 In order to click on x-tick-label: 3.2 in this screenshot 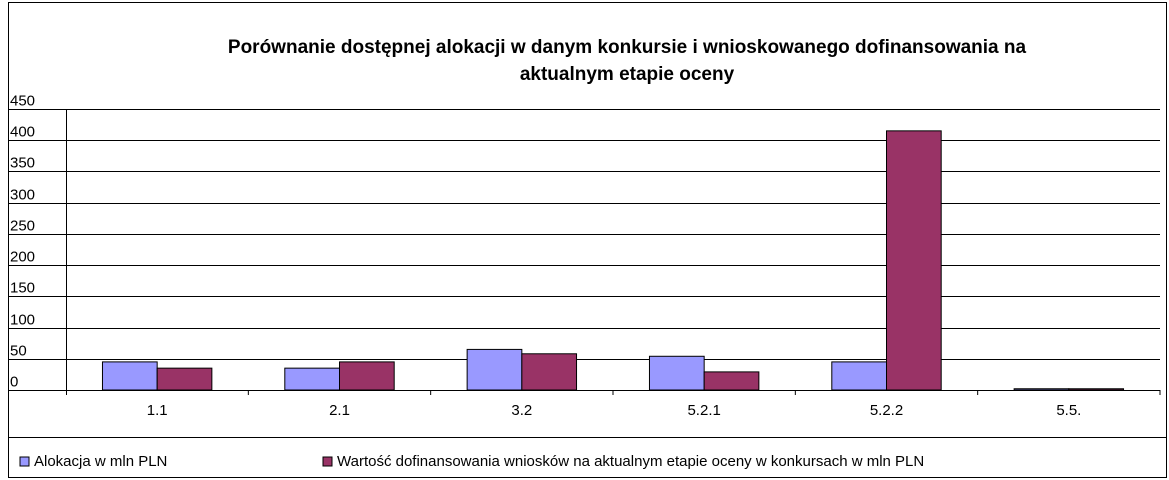, I will do `click(521, 410)`.